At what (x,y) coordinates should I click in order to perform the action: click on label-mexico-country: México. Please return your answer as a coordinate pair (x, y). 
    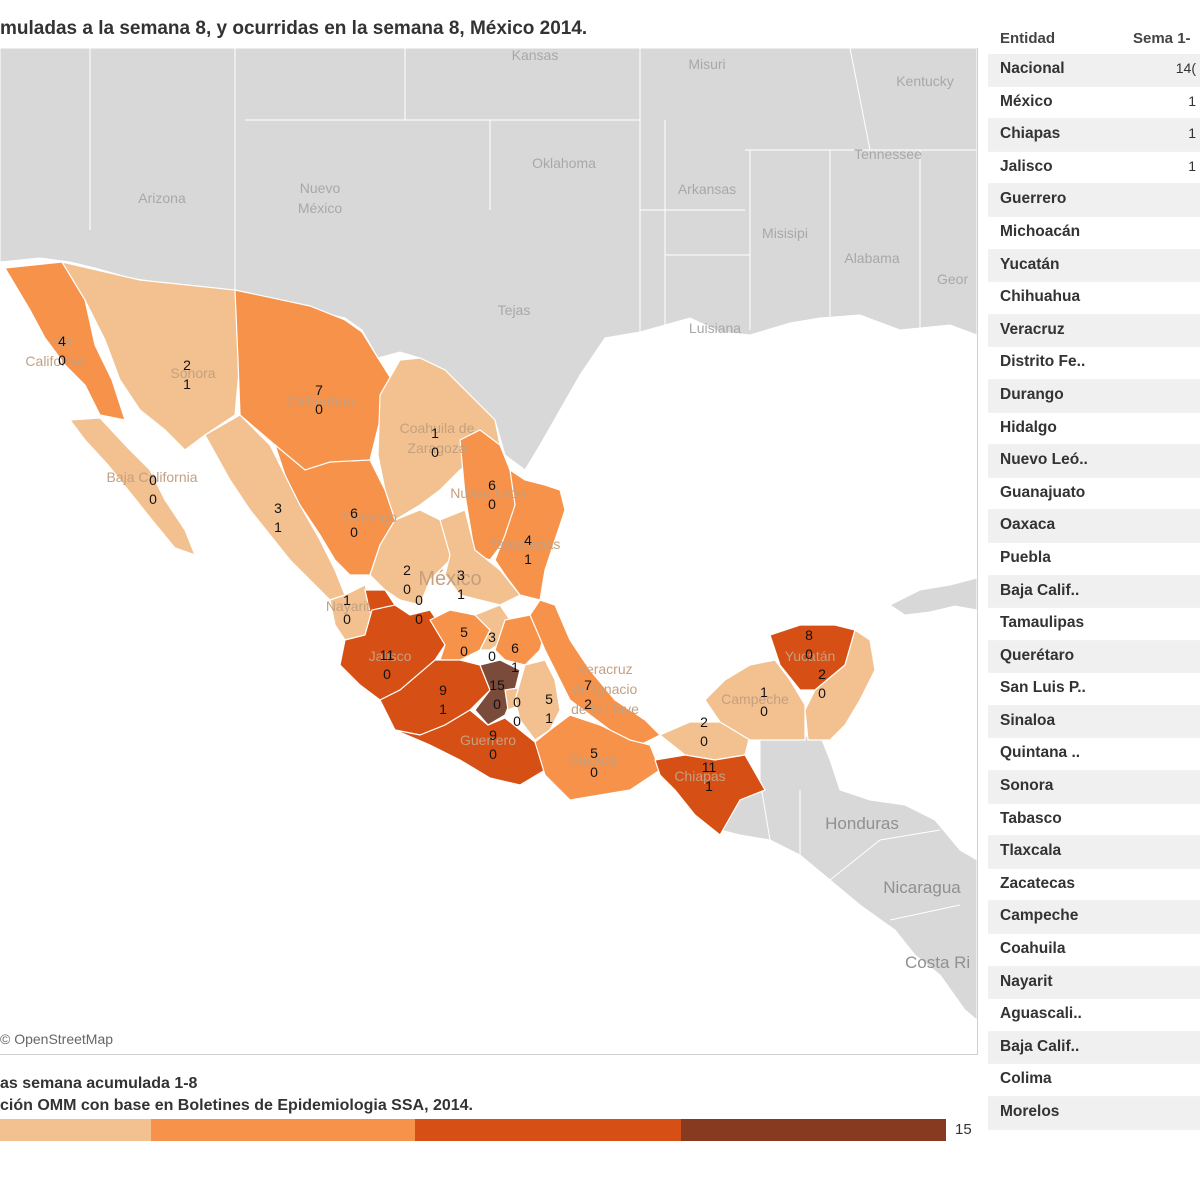
    Looking at the image, I should click on (449, 579).